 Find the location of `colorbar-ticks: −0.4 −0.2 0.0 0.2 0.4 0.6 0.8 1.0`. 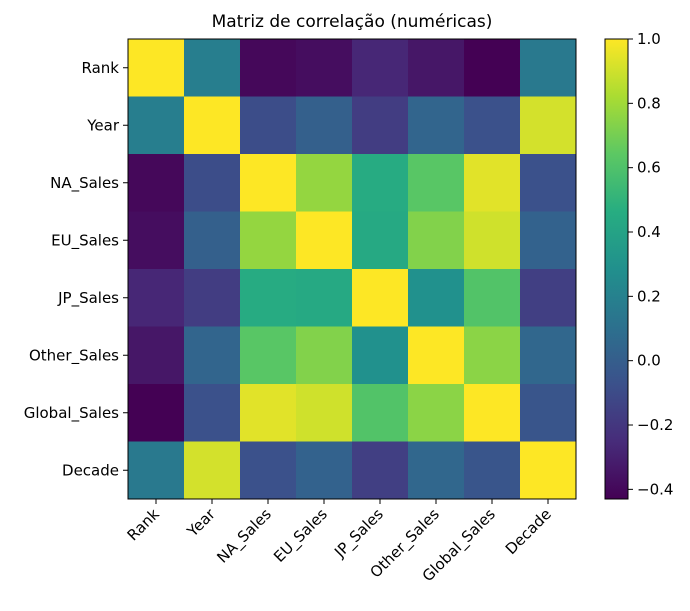

colorbar-ticks: −0.4 −0.2 0.0 0.2 0.4 0.6 0.8 1.0 is located at coordinates (650, 264).